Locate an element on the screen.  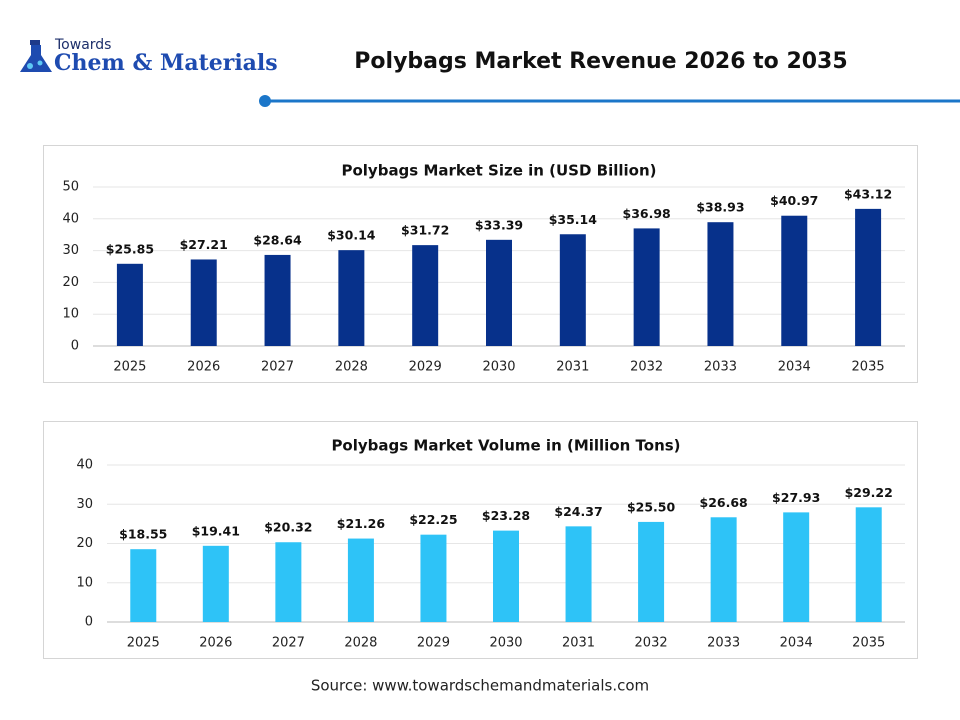
value-label: $27.93 is located at coordinates (796, 497).